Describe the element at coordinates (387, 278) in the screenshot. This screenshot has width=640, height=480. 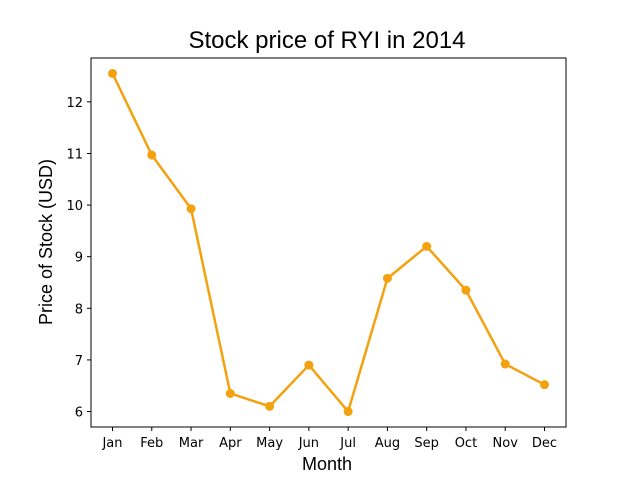
I see `data-point-aug` at that location.